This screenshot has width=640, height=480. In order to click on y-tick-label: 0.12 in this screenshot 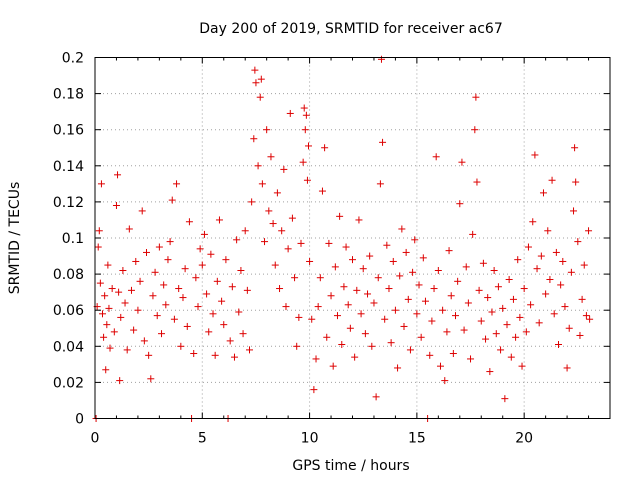, I will do `click(68, 203)`.